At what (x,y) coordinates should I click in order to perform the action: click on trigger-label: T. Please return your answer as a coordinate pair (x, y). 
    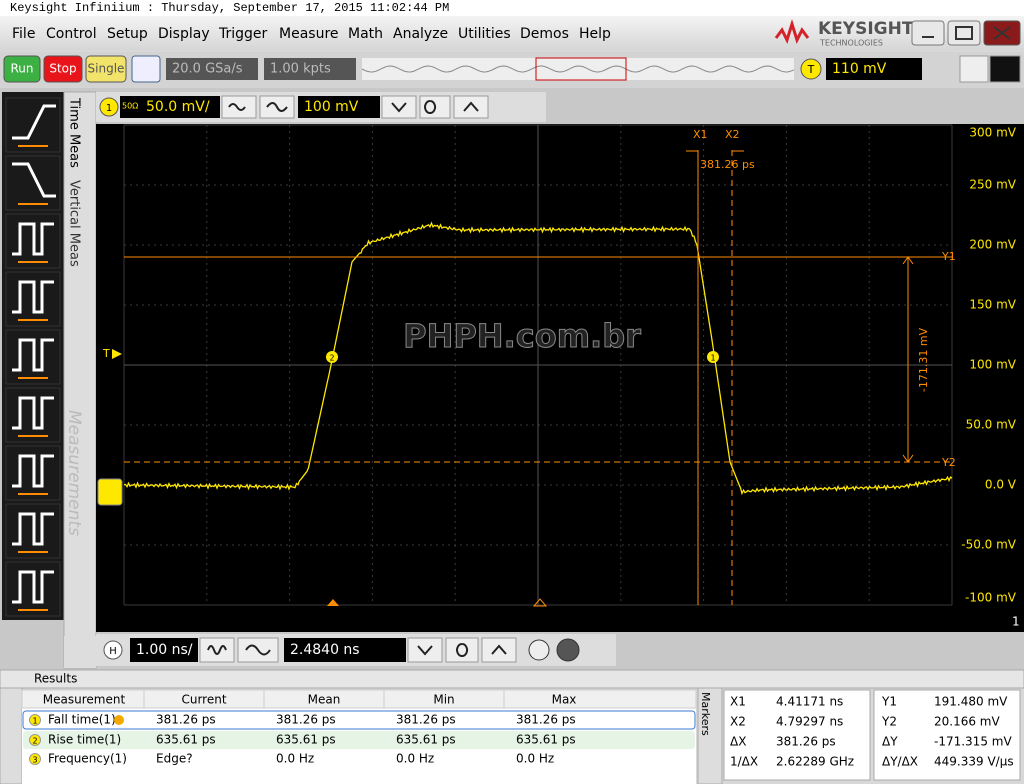
    Looking at the image, I should click on (811, 69).